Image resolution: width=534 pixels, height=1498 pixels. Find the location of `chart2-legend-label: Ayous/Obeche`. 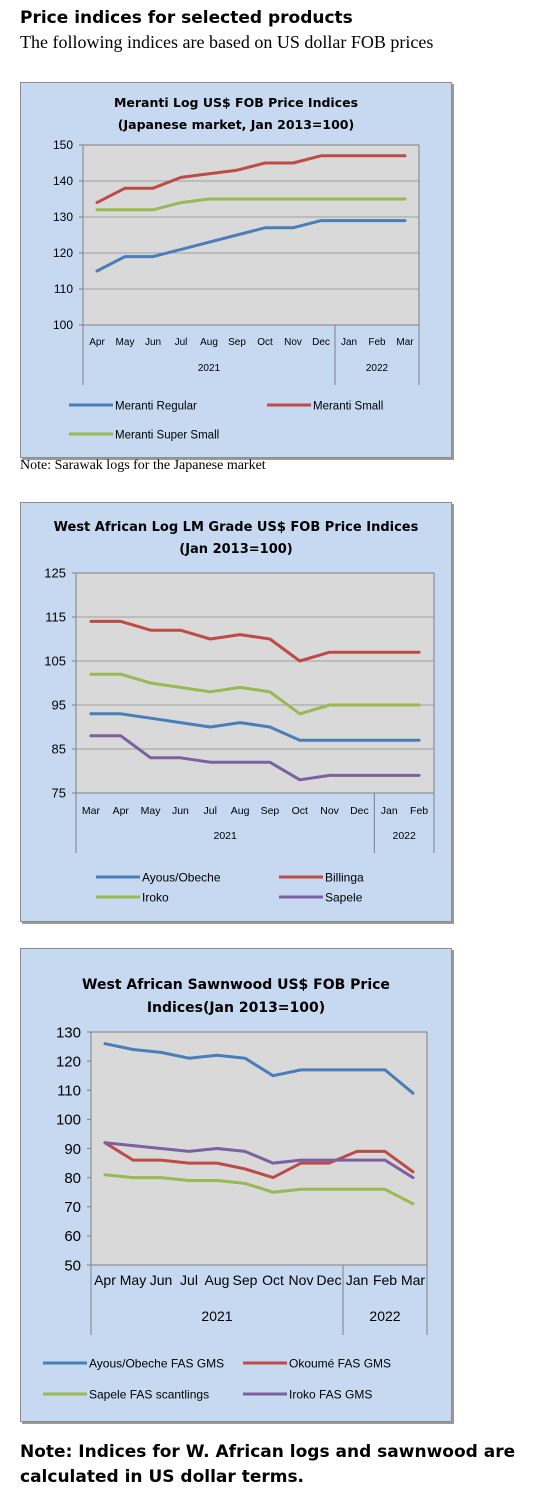

chart2-legend-label: Ayous/Obeche is located at coordinates (181, 878).